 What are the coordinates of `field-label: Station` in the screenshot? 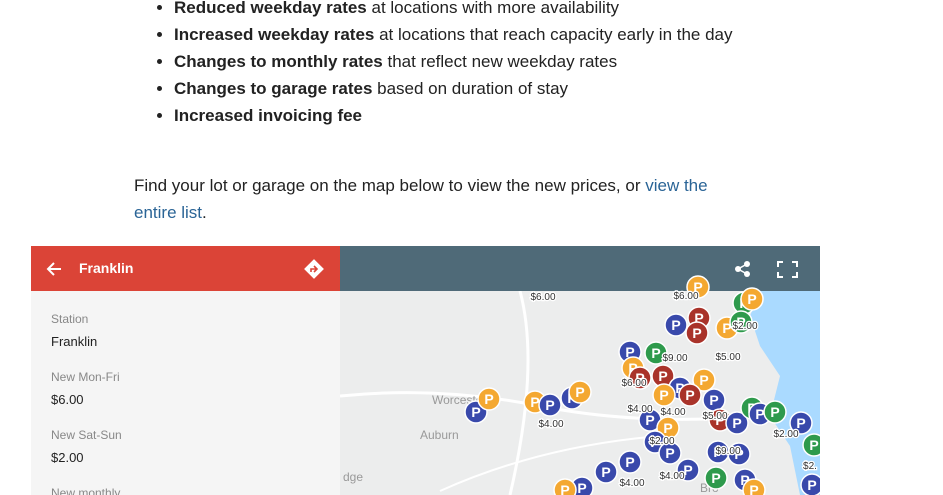 It's located at (70, 319).